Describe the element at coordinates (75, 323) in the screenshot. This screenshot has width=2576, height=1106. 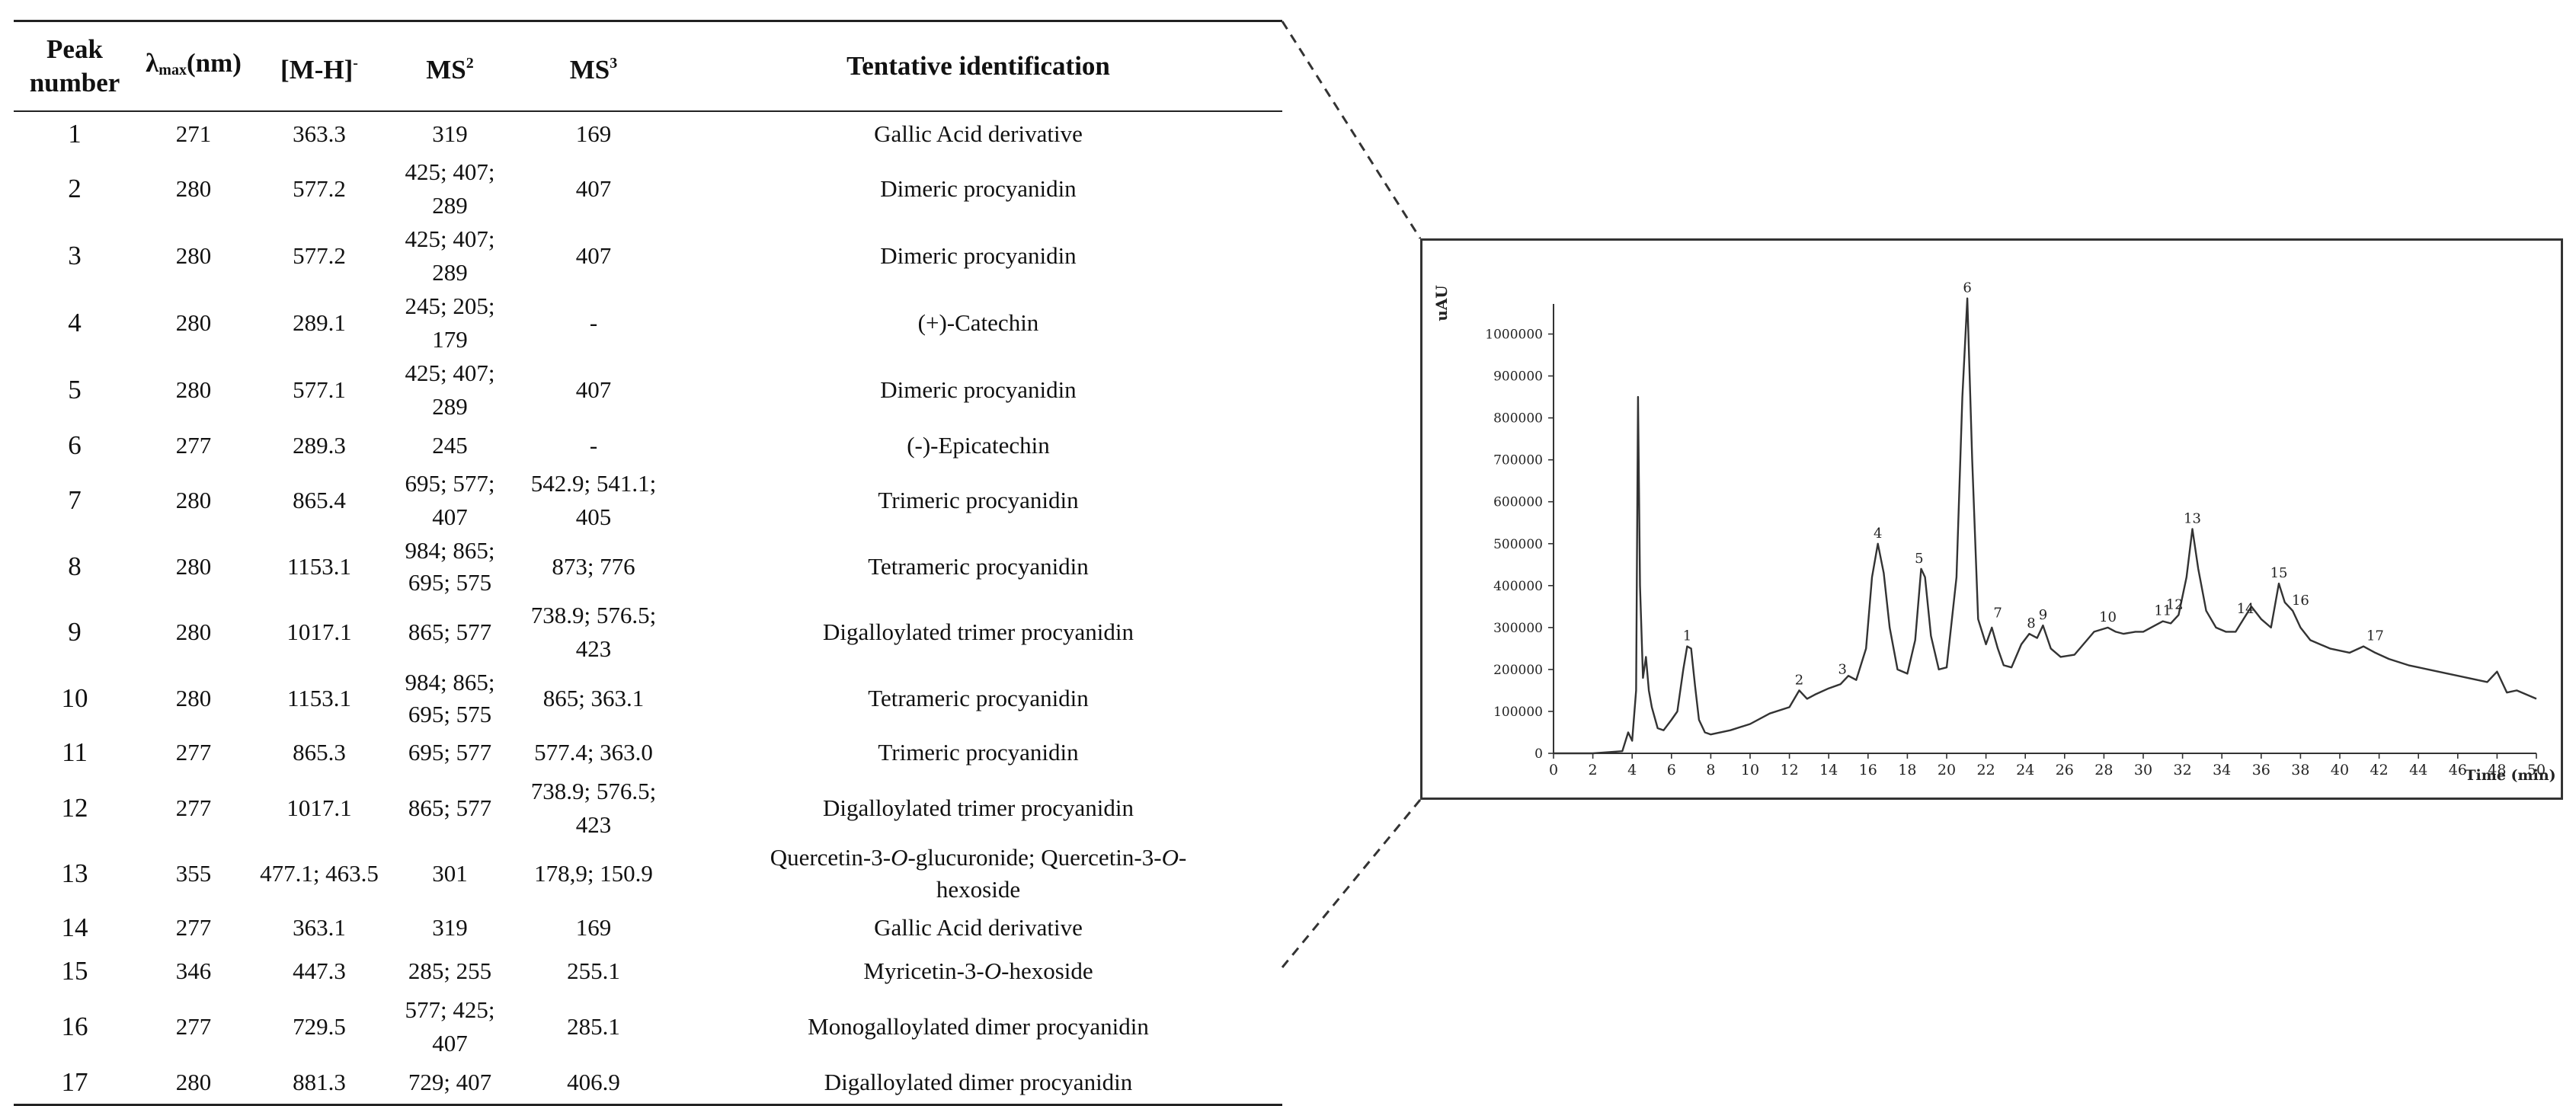
I see `cell-peak: 4` at that location.